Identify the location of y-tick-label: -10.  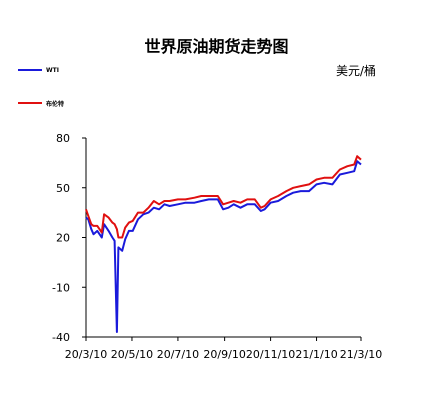
(61, 287).